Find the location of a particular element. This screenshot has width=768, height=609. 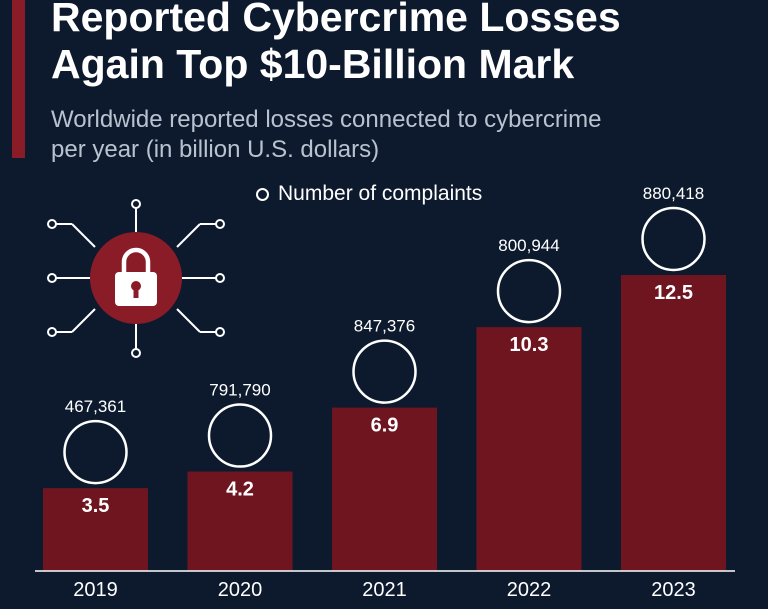

complaints-label: 847,376 is located at coordinates (384, 326).